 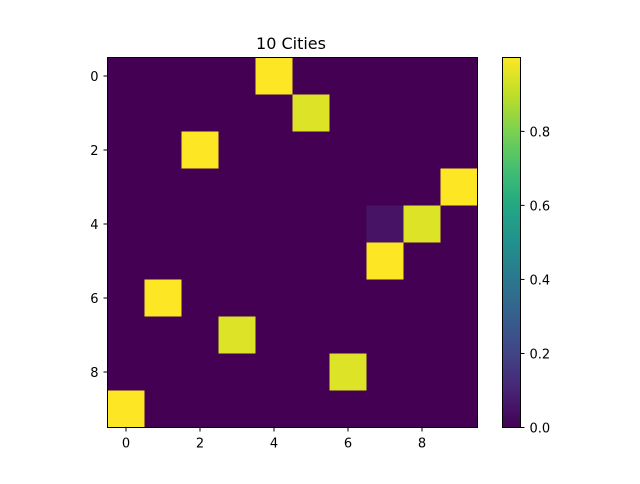 I want to click on heatmap-cell-r8-c6, so click(x=348, y=372).